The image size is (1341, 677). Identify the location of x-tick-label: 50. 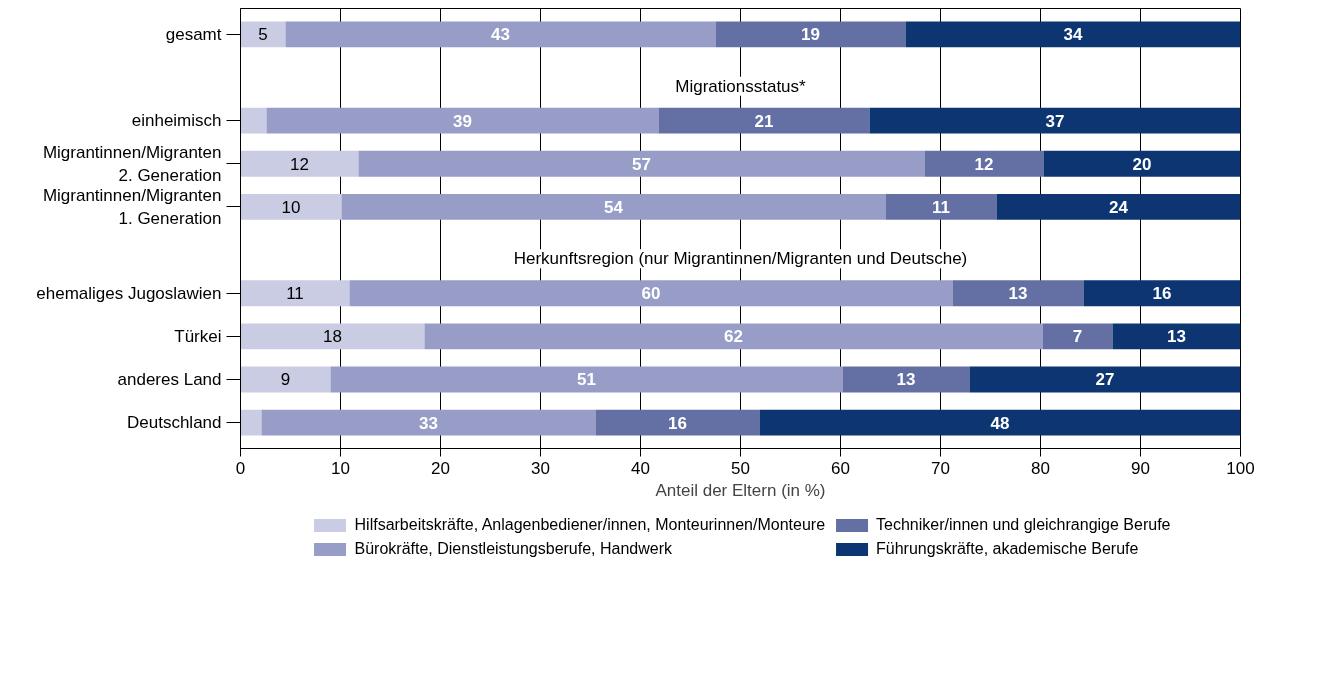
(740, 468).